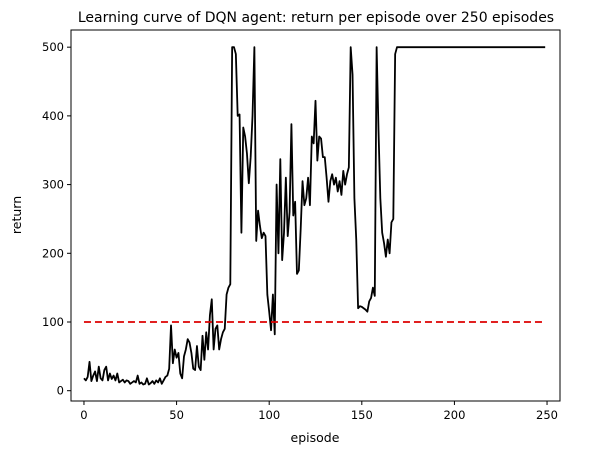  I want to click on y-tick-label: 300, so click(53, 185).